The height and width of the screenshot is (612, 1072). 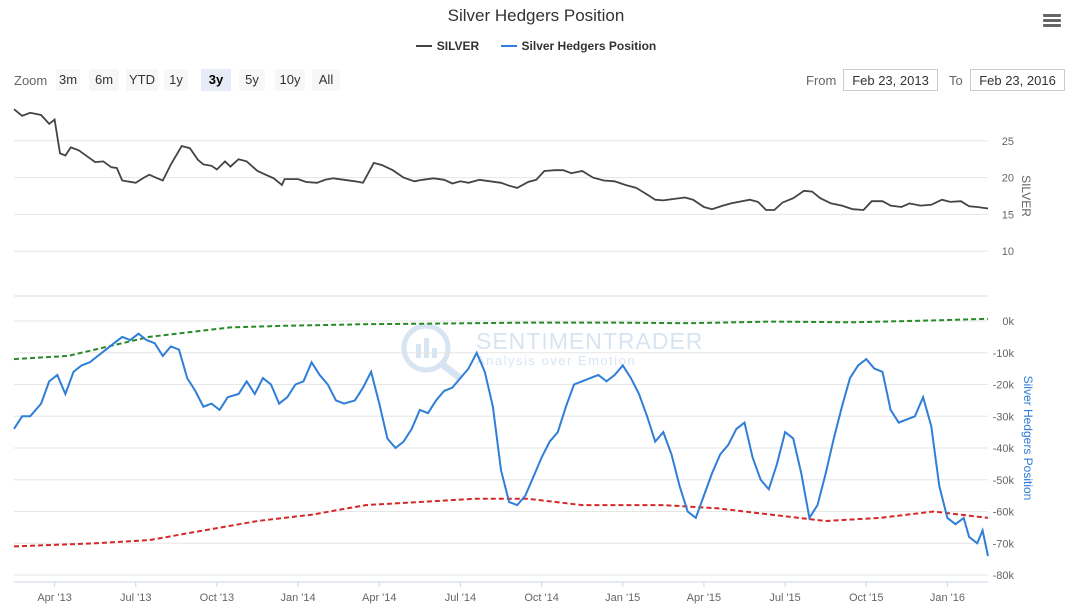 I want to click on upper-band-line, so click(x=501, y=339).